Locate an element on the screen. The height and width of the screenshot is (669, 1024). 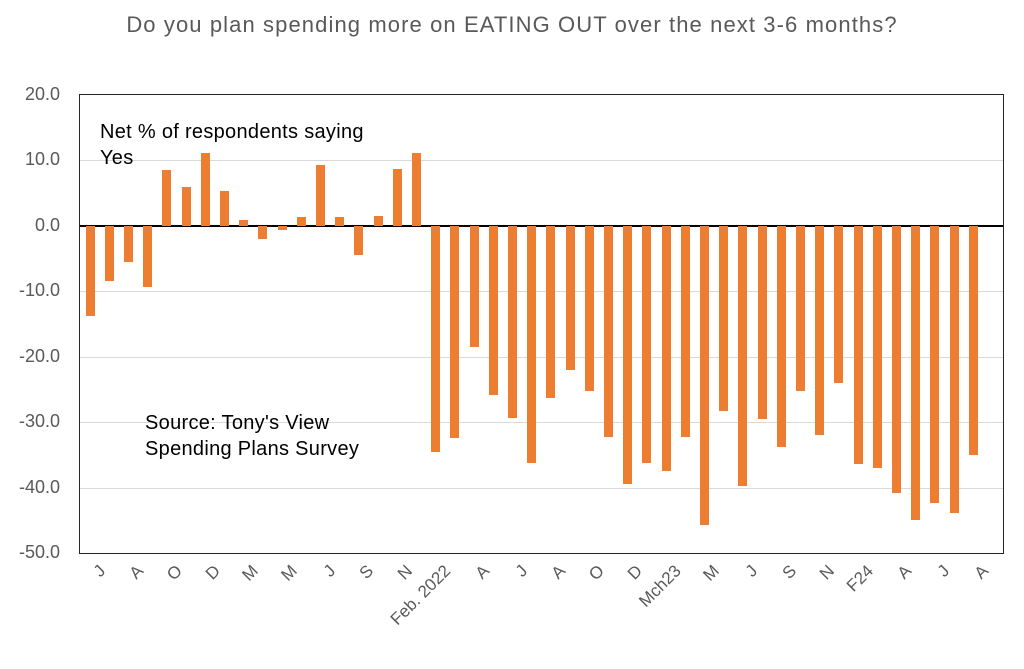
net-percent-annotation: Net % of respondents saying Yes is located at coordinates (232, 145).